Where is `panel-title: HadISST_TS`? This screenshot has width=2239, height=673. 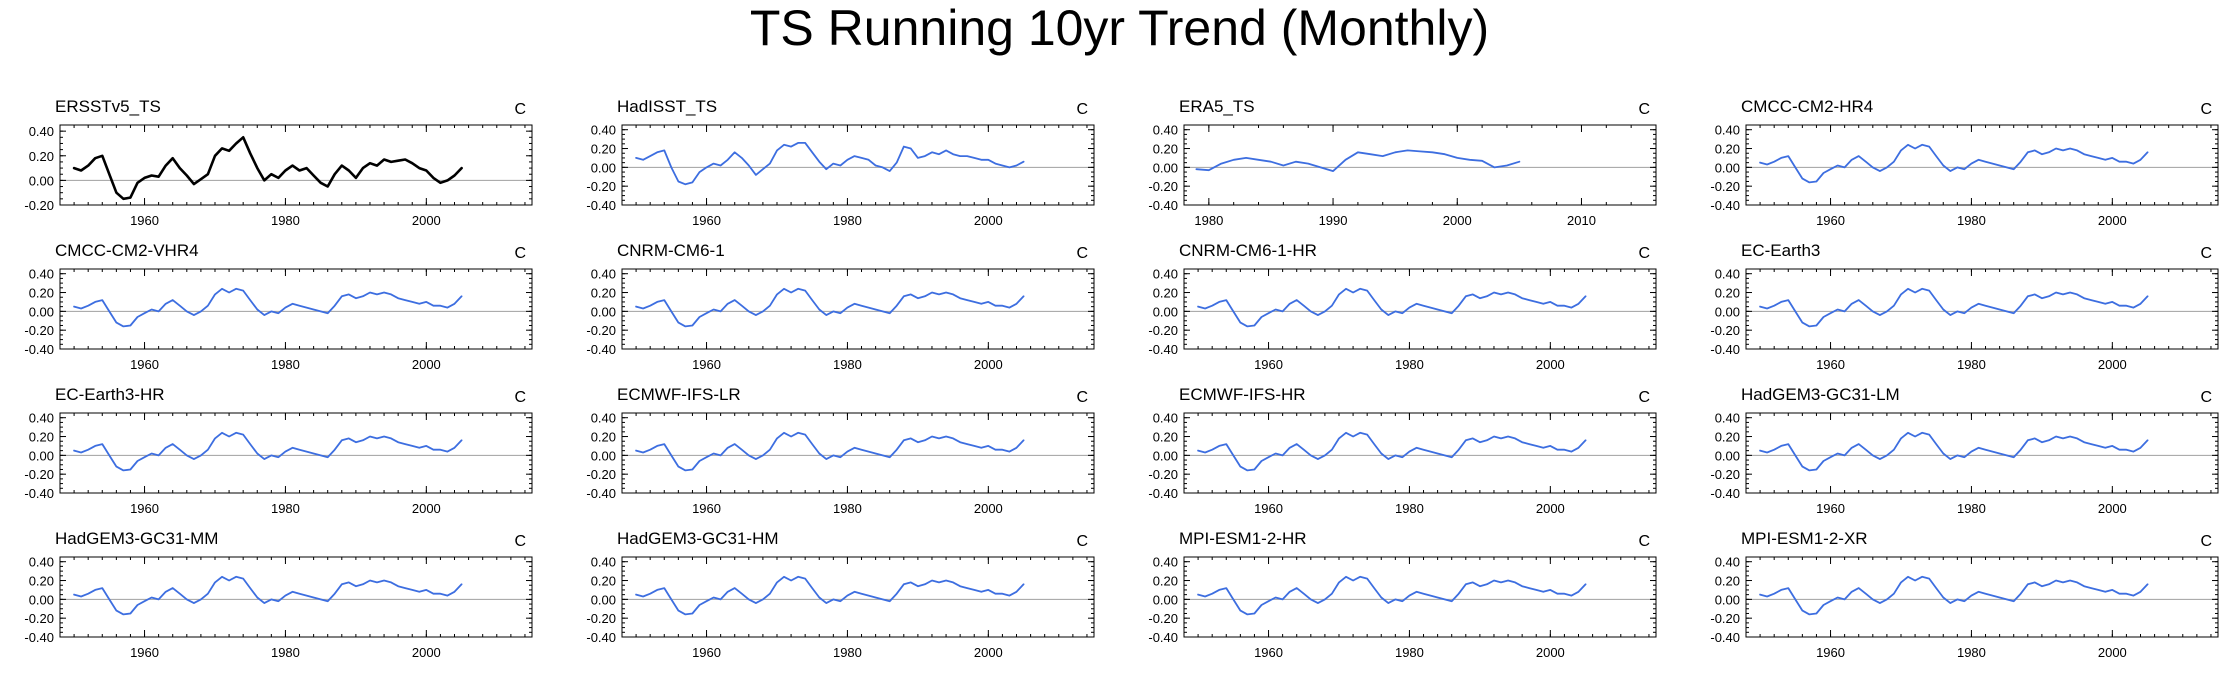 panel-title: HadISST_TS is located at coordinates (667, 106).